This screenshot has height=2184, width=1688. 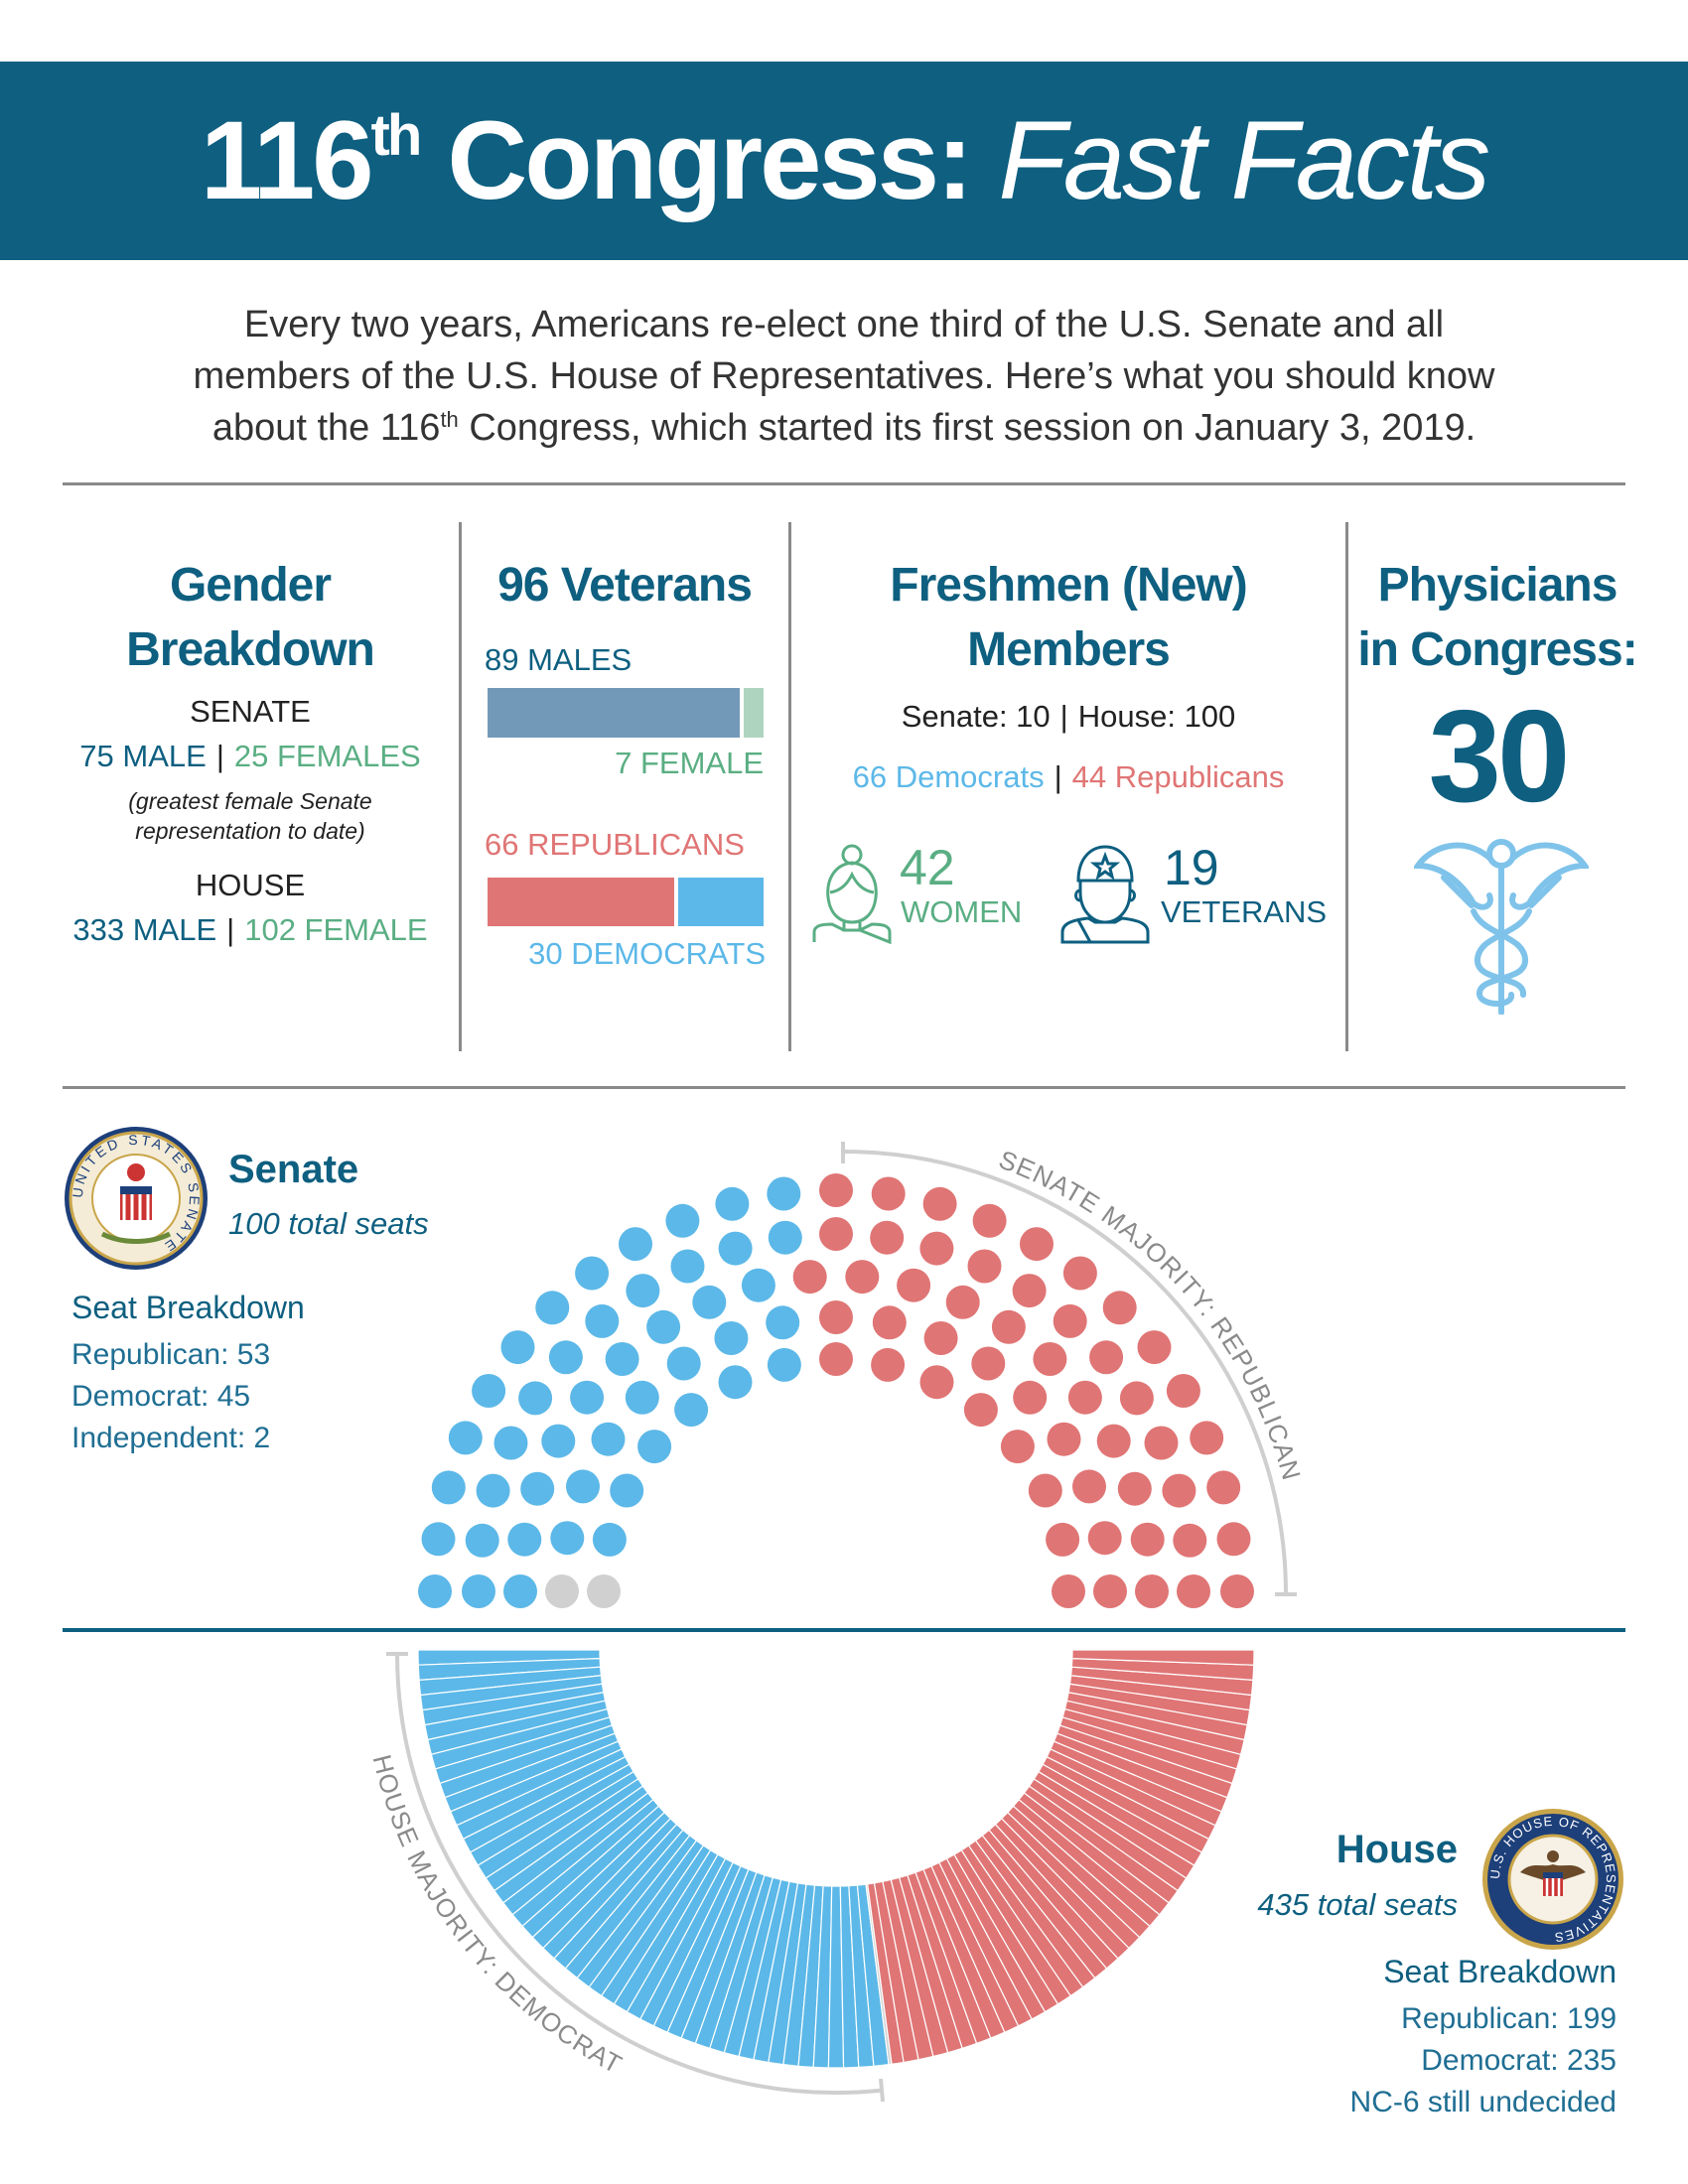 What do you see at coordinates (1497, 649) in the screenshot?
I see `physicians-title: in Congress:` at bounding box center [1497, 649].